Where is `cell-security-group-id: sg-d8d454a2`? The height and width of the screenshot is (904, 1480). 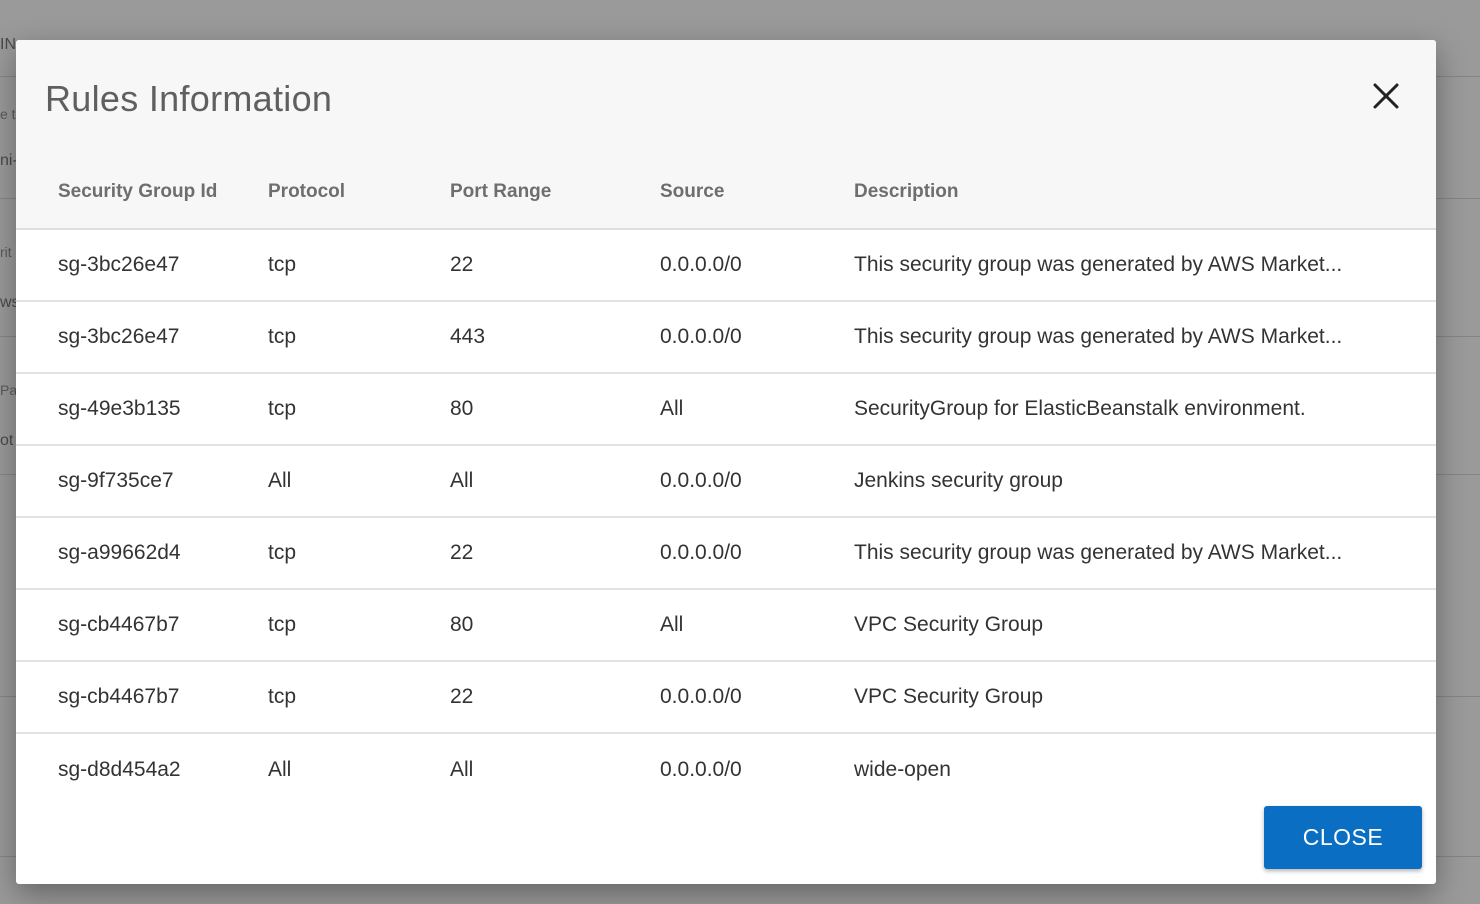
cell-security-group-id: sg-d8d454a2 is located at coordinates (119, 769).